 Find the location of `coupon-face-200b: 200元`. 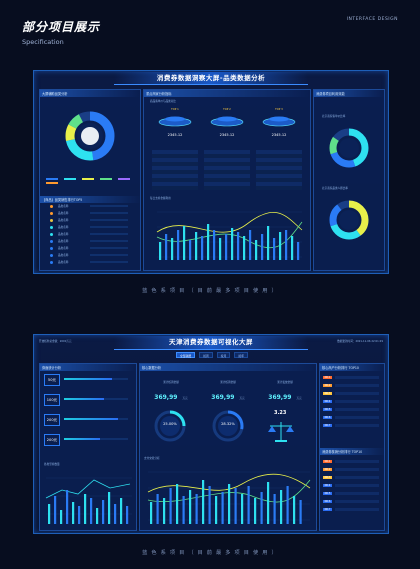

coupon-face-200b: 200元 is located at coordinates (52, 440).